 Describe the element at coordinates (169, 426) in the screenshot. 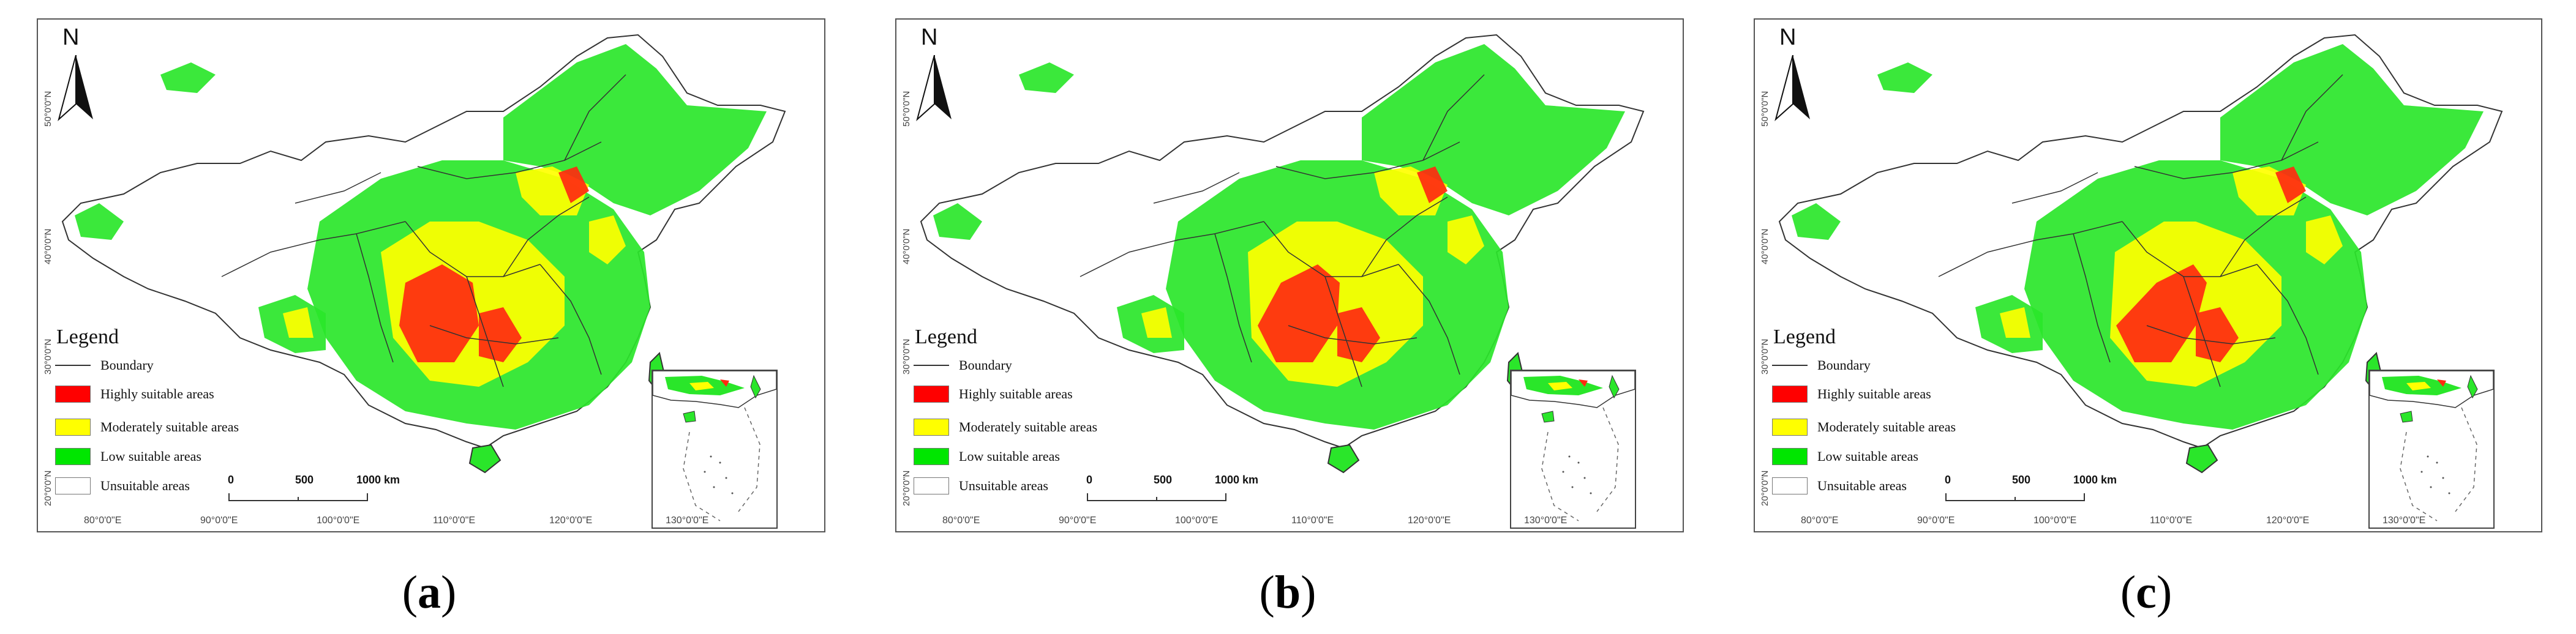

I see `legend-label: Moderately suitable areas` at that location.